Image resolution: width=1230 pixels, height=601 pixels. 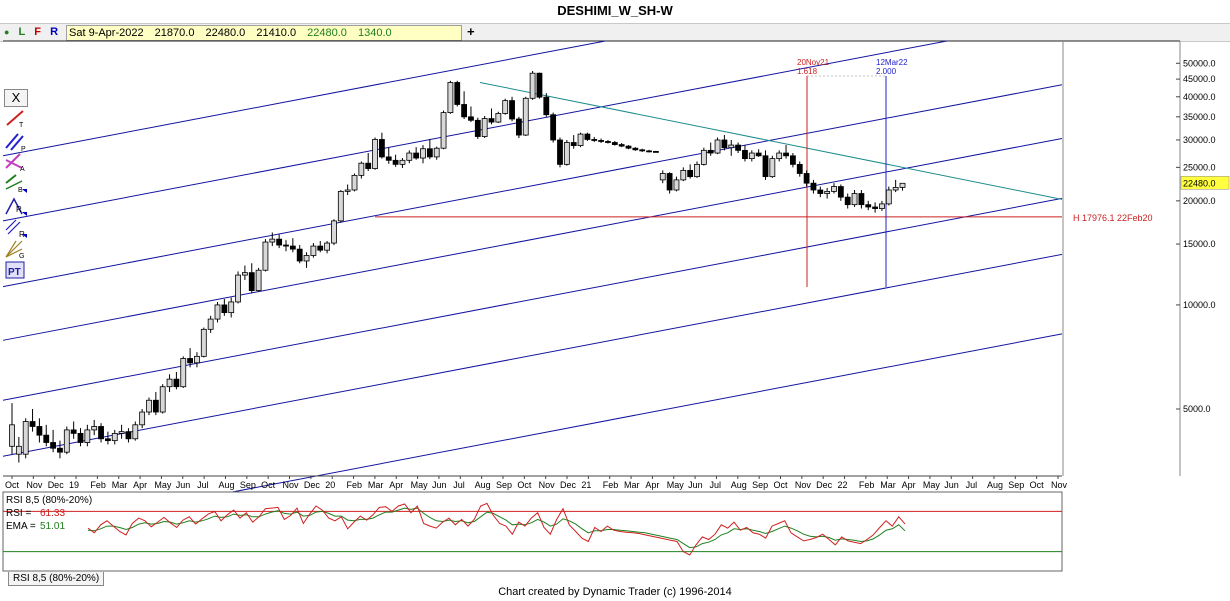 I want to click on ratio-lines-icon: R, so click(x=16, y=229).